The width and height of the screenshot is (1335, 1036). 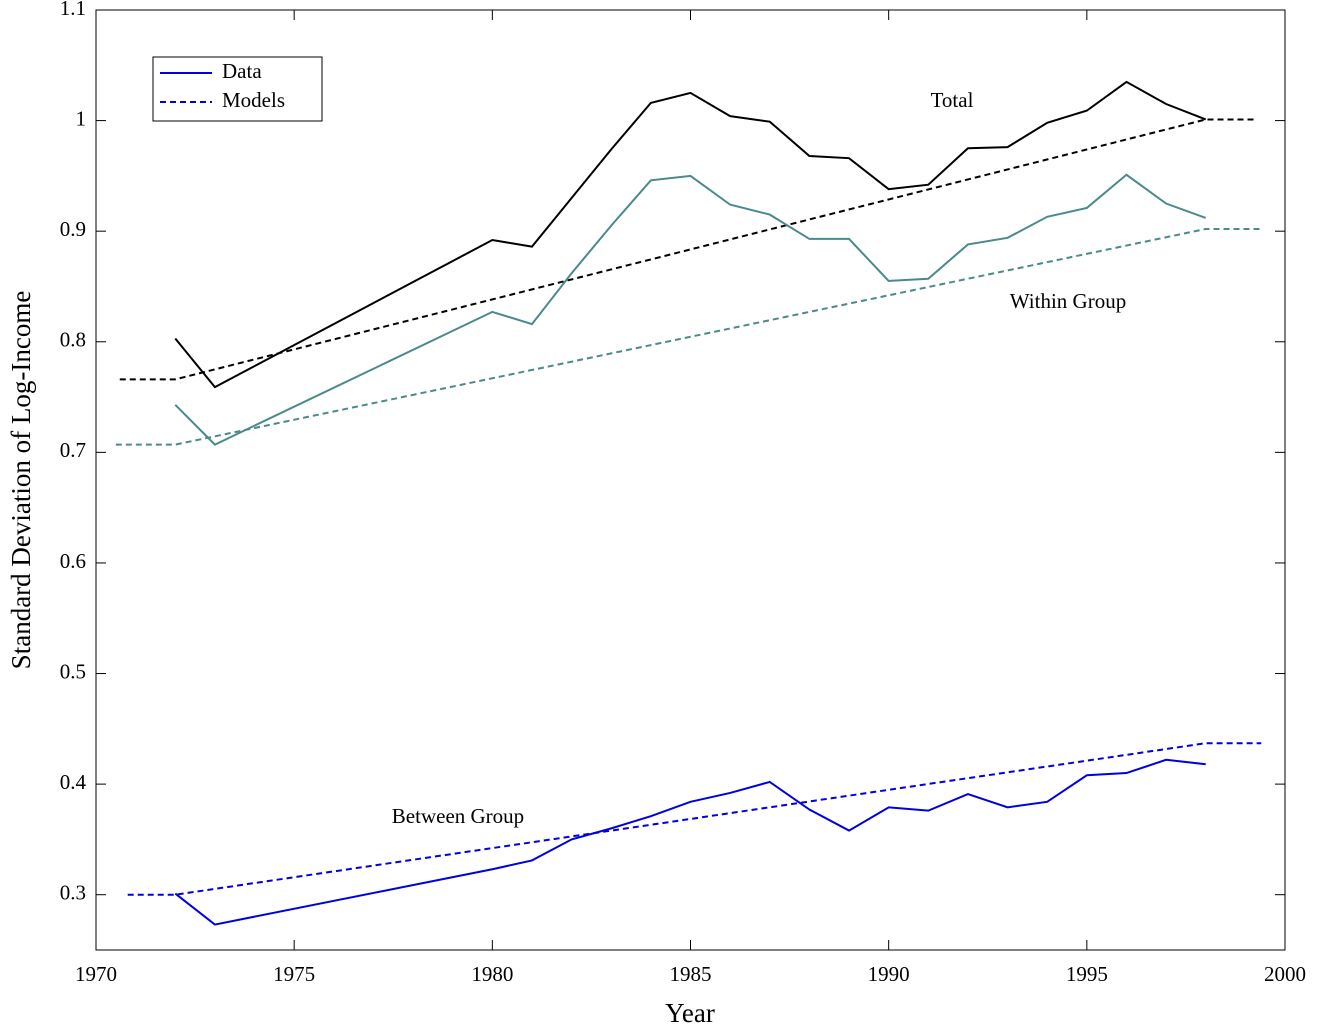 I want to click on x-tick-label: 1980, so click(x=492, y=974).